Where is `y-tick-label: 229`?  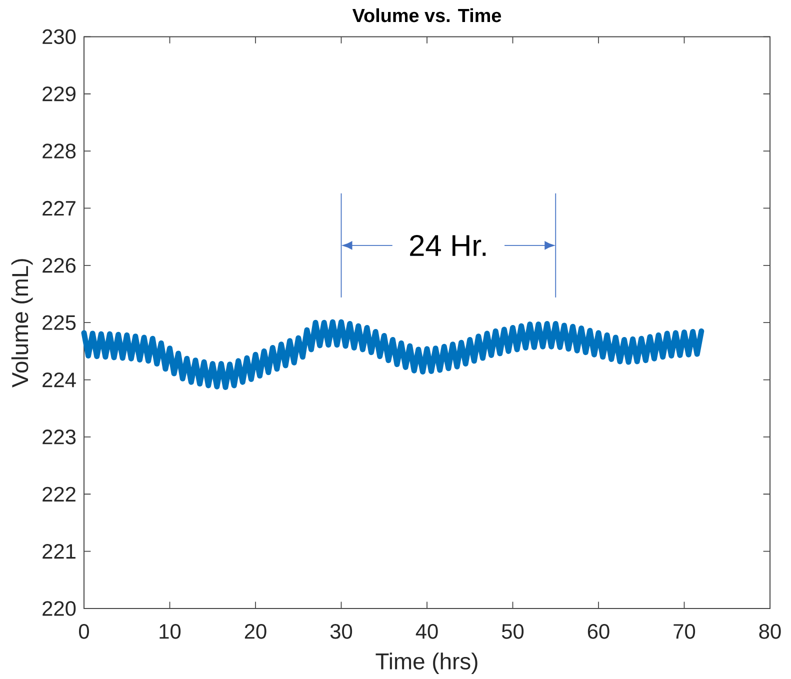
y-tick-label: 229 is located at coordinates (59, 94).